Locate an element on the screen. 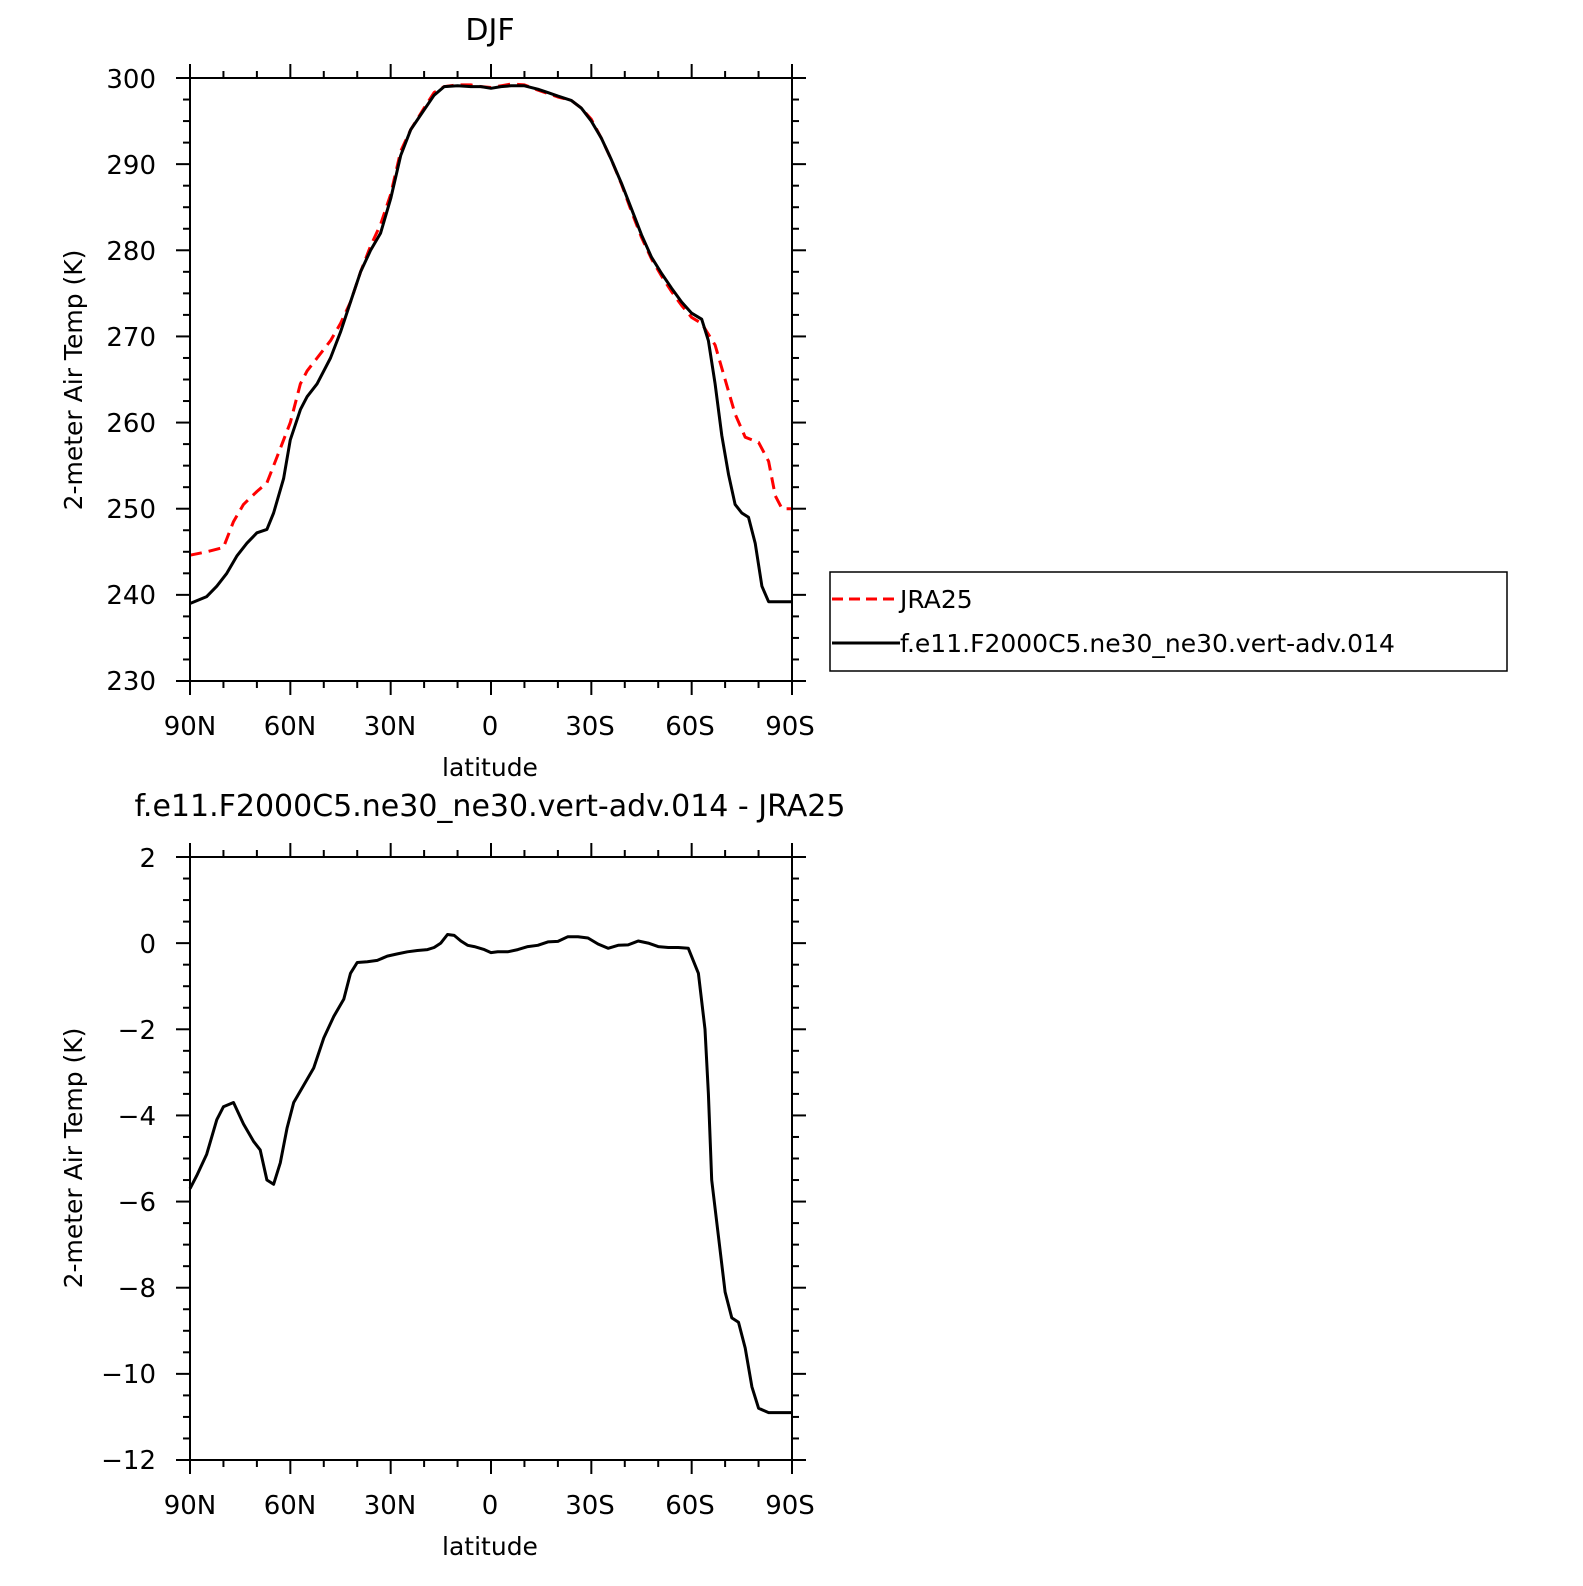  plot-frame-top is located at coordinates (491, 379).